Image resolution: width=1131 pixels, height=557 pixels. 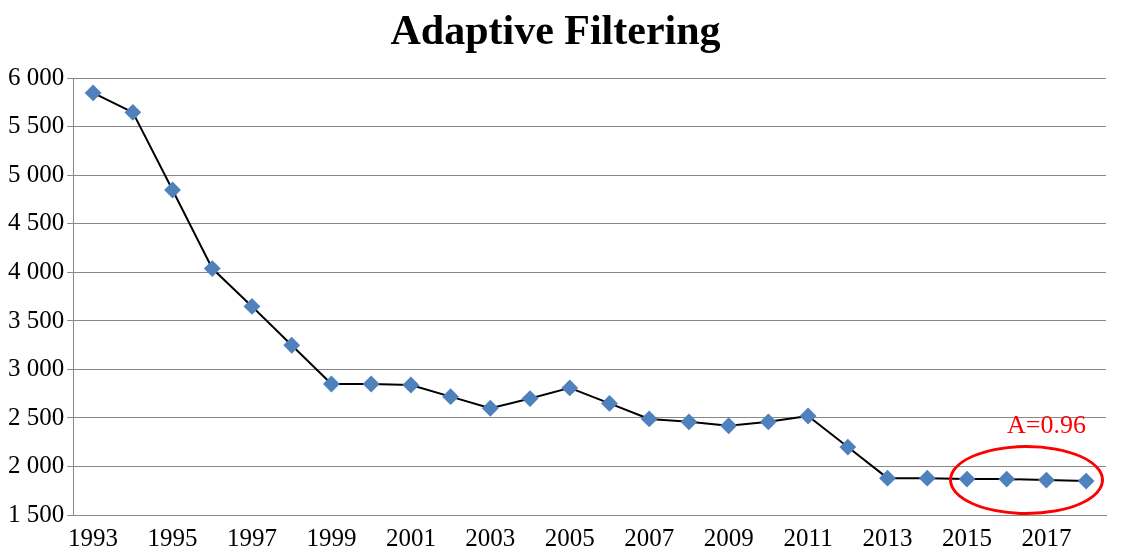 What do you see at coordinates (36, 271) in the screenshot?
I see `y-tick-label: 4 000` at bounding box center [36, 271].